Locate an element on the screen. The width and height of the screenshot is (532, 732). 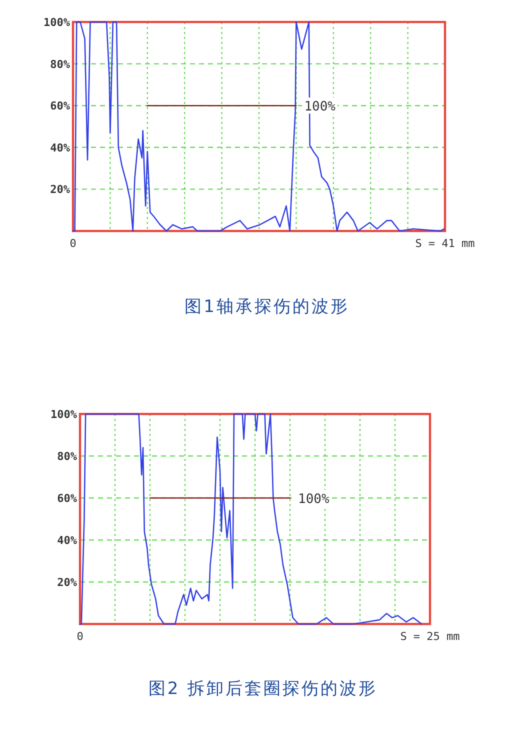
x-tick-label: S = 41 mm is located at coordinates (445, 243).